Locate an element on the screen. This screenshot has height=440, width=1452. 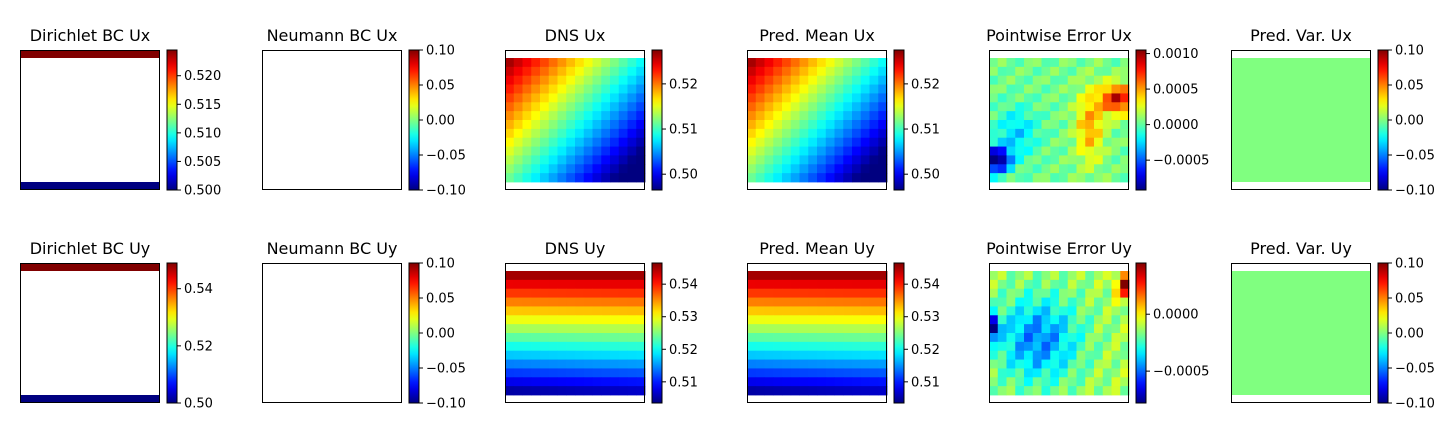
top-boundary-cell is located at coordinates (90, 54).